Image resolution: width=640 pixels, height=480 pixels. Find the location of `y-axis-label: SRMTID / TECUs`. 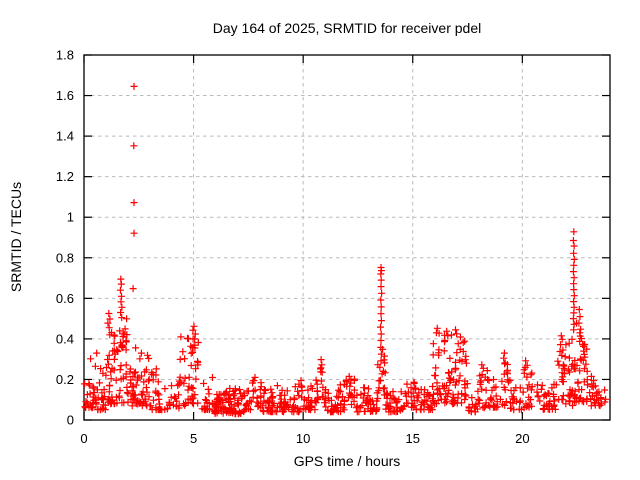

y-axis-label: SRMTID / TECUs is located at coordinates (16, 237).